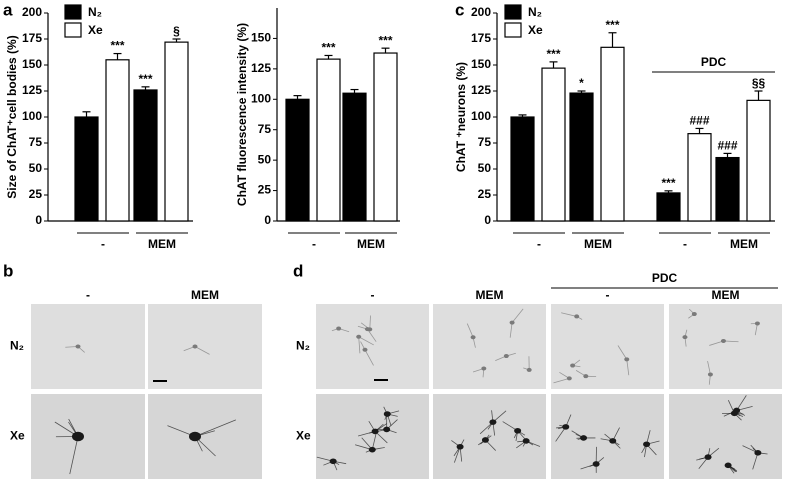  Describe the element at coordinates (32, 12) in the screenshot. I see `y-tick-label: 200` at that location.